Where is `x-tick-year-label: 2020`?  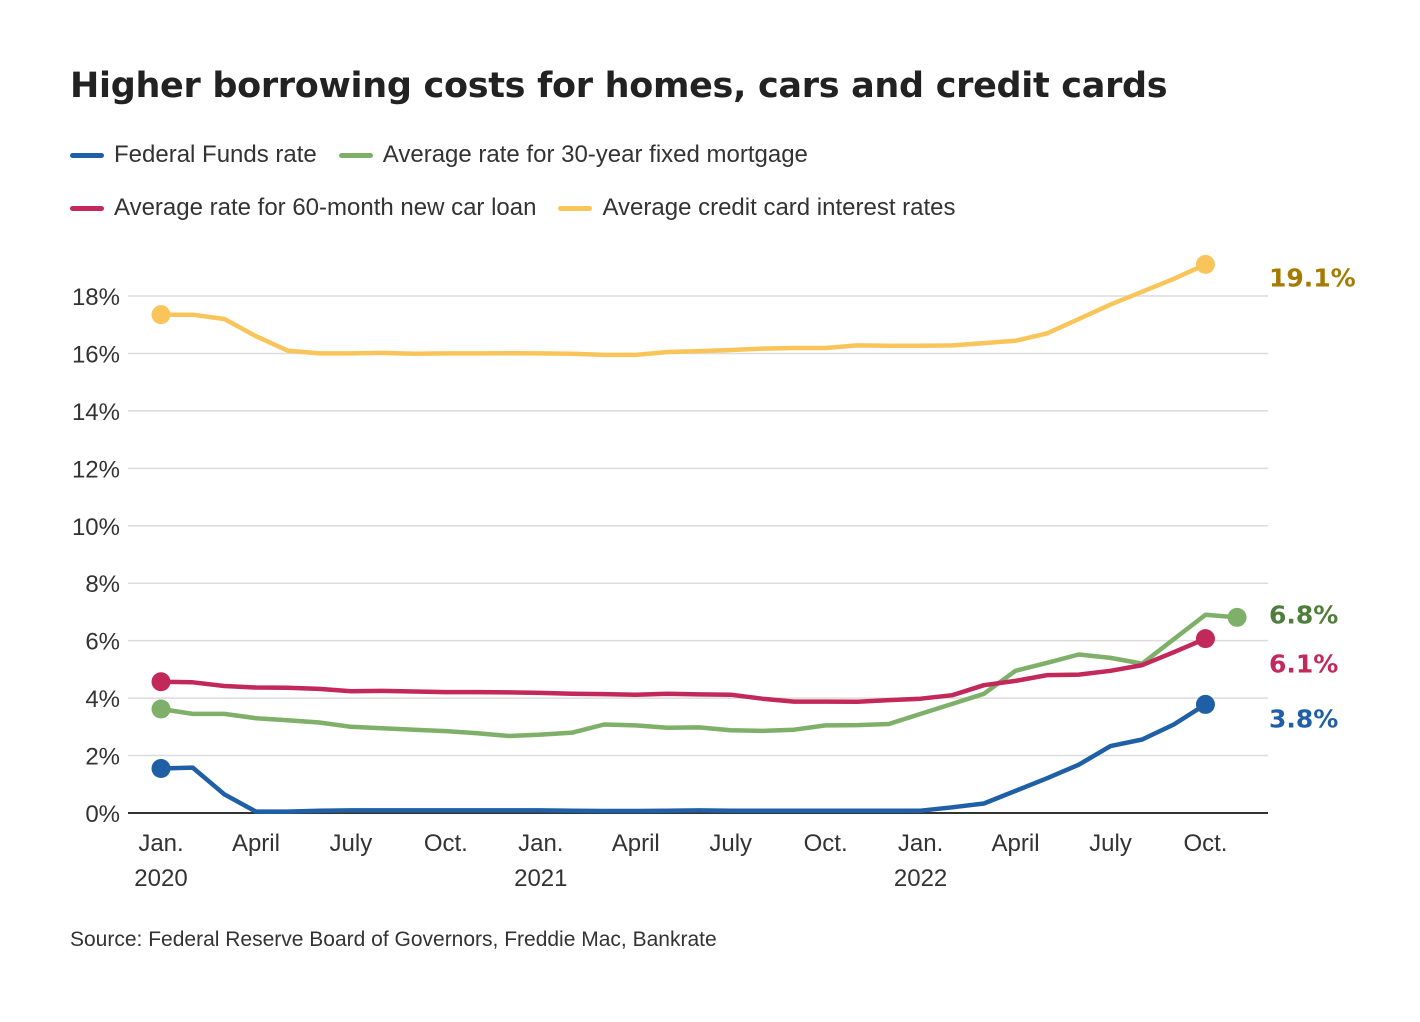 x-tick-year-label: 2020 is located at coordinates (160, 878).